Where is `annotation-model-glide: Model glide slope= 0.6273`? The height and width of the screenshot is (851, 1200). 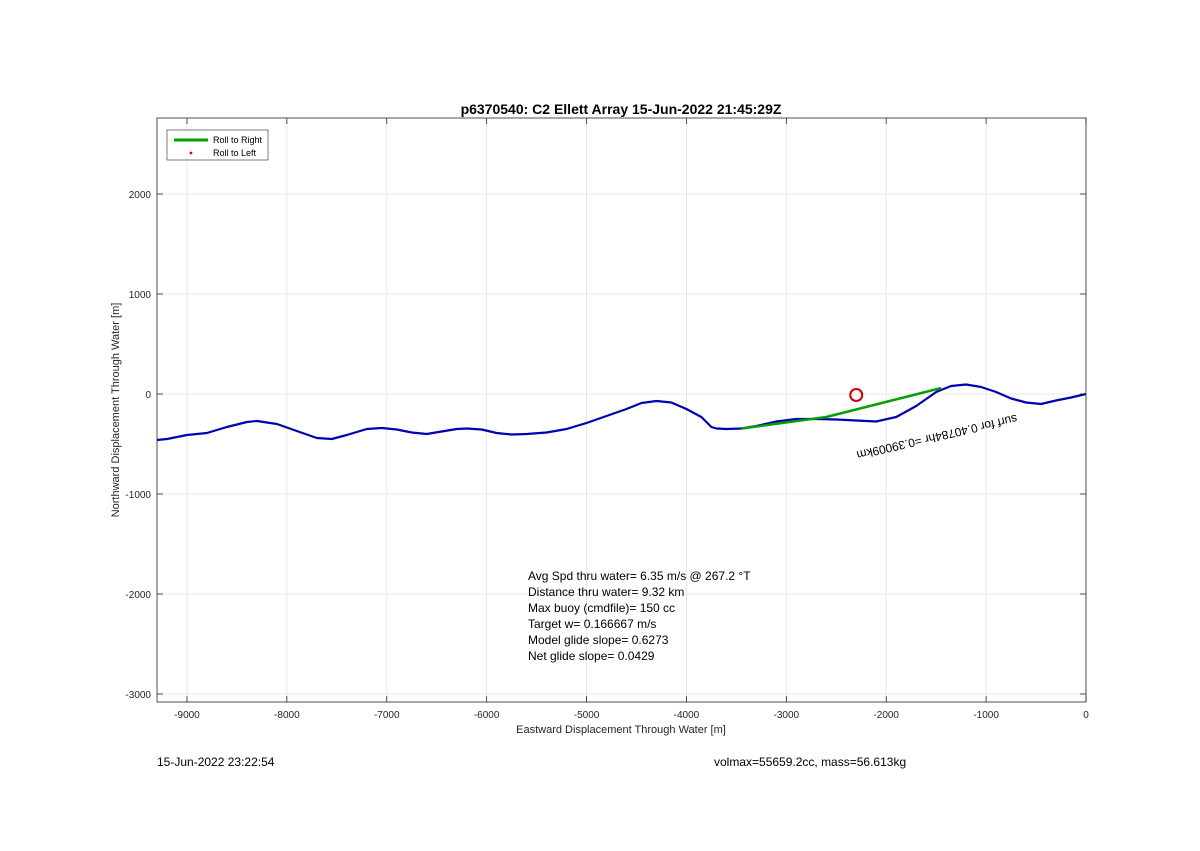
annotation-model-glide: Model glide slope= 0.6273 is located at coordinates (598, 640).